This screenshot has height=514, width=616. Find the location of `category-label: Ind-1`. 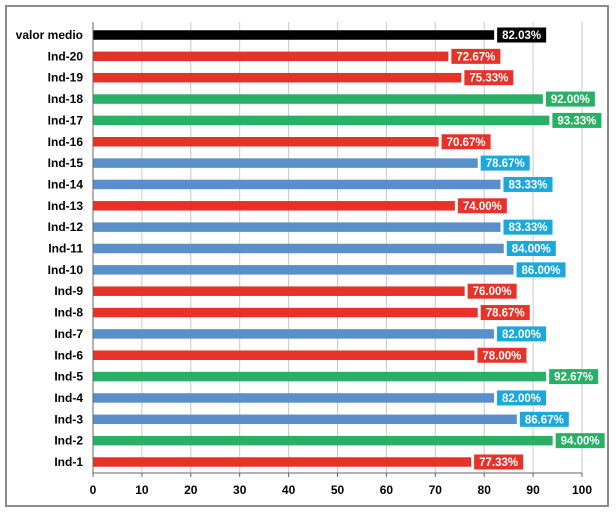

category-label: Ind-1 is located at coordinates (68, 462).